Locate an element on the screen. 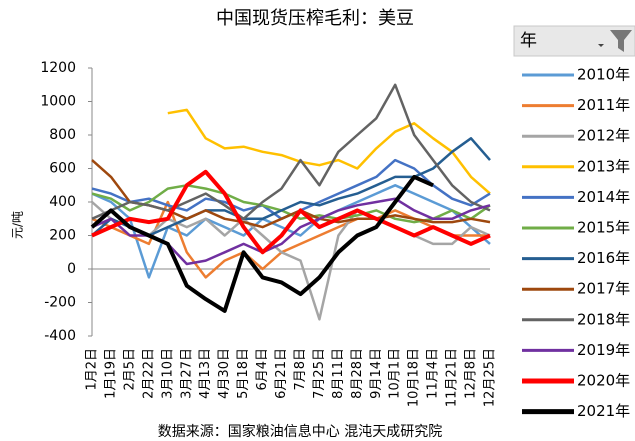  y-tick-label: -400 is located at coordinates (60, 336).